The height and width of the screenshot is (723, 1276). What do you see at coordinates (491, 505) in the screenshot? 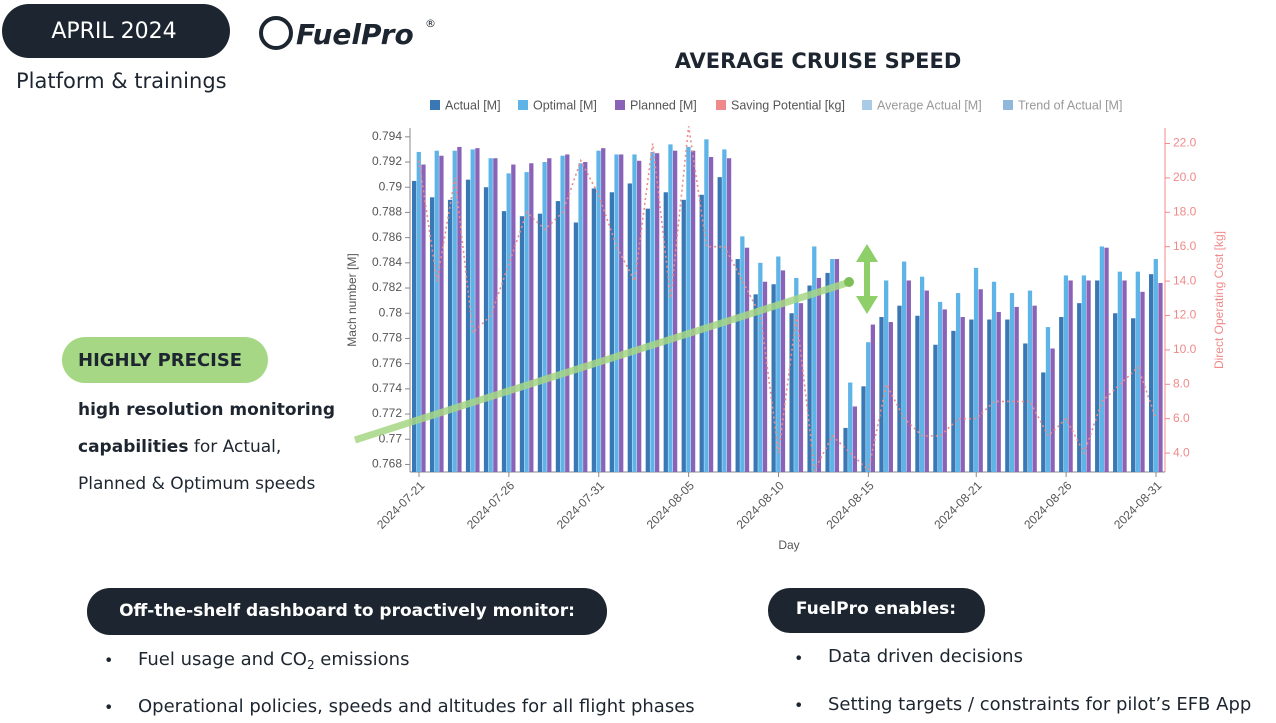
I see `x-tick-label: 2024-07-26` at bounding box center [491, 505].